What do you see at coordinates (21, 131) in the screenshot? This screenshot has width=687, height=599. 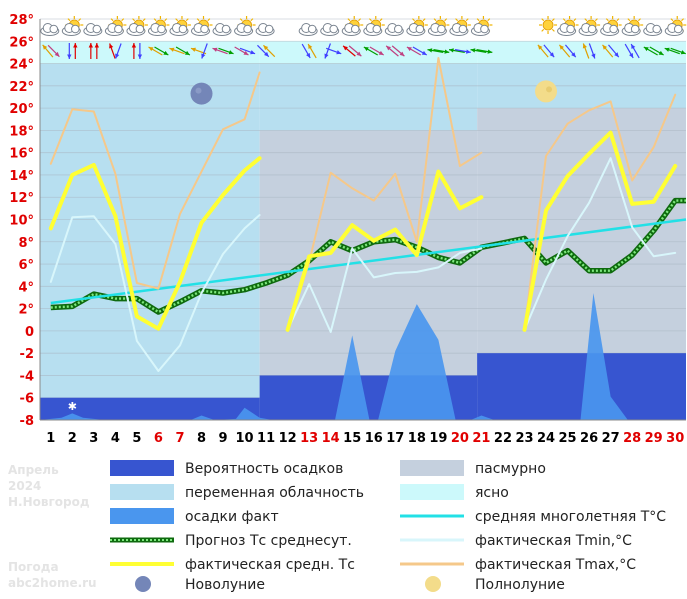 I see `y-tick-label: 18°` at bounding box center [21, 131].